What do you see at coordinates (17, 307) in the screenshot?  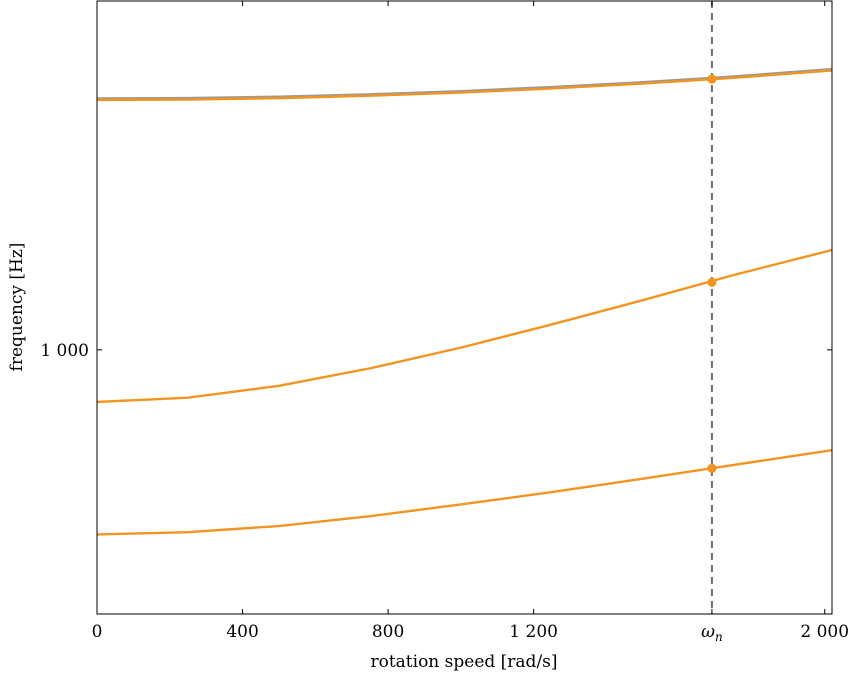 I see `y-axis-label: frequency [Hz]` at bounding box center [17, 307].